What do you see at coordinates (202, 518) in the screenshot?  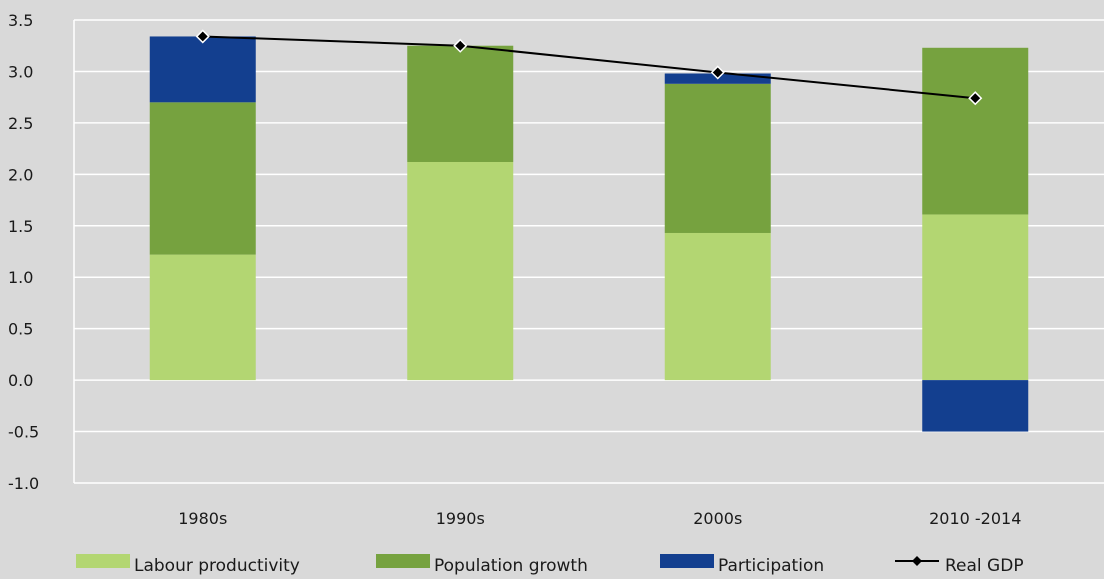 I see `x-tick-label: 1980s` at bounding box center [202, 518].